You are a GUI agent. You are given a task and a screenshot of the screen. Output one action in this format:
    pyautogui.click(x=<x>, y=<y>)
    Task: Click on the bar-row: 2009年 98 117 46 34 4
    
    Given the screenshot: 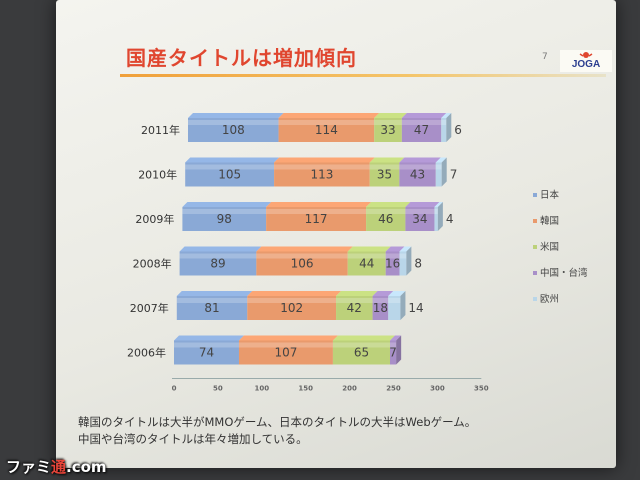 What is the action you would take?
    pyautogui.click(x=294, y=216)
    